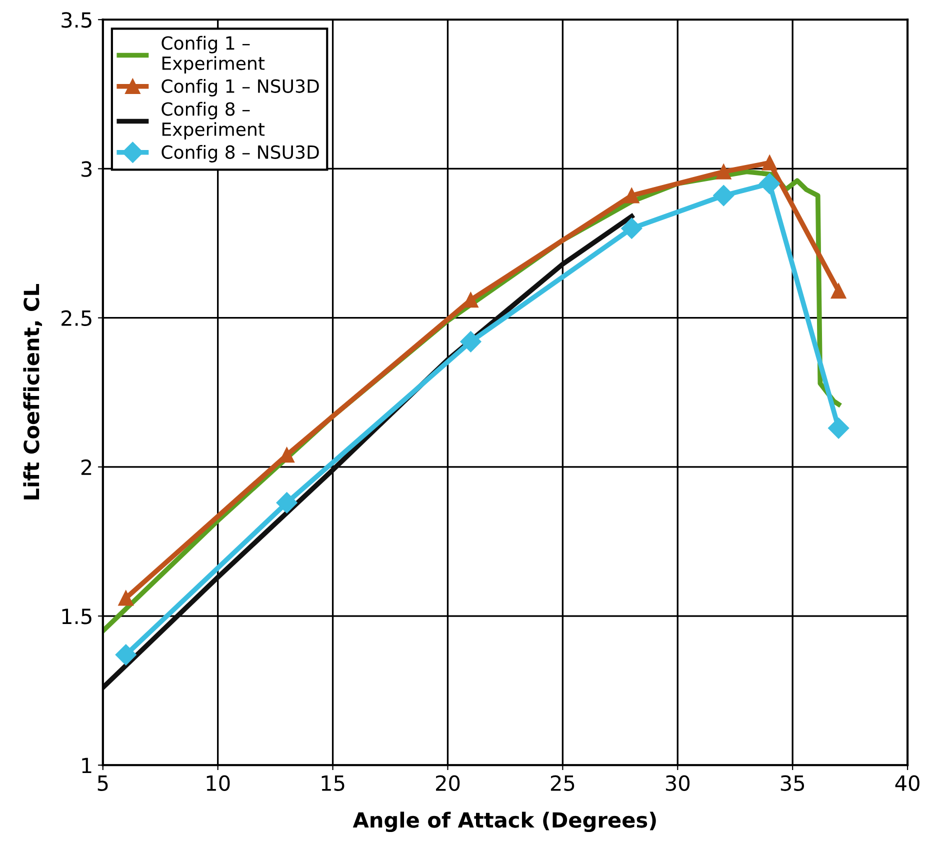 Image resolution: width=927 pixels, height=853 pixels. I want to click on x-tick-label: 15, so click(333, 783).